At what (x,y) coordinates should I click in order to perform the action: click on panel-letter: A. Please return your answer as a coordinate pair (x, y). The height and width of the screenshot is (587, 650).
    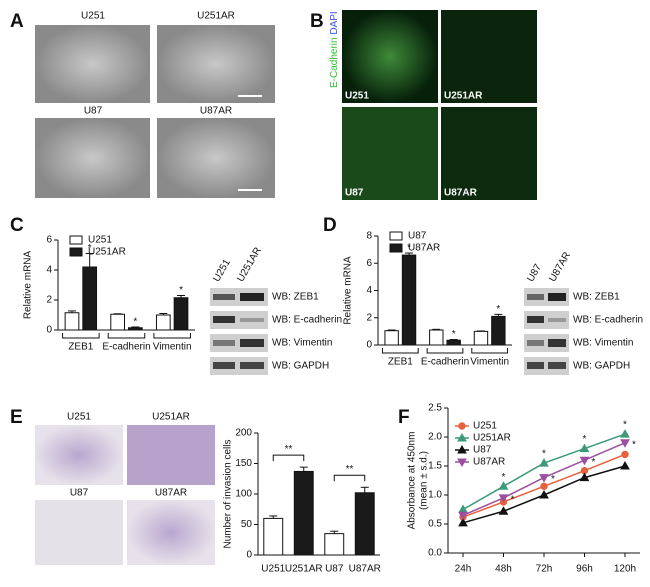
    Looking at the image, I should click on (17, 21).